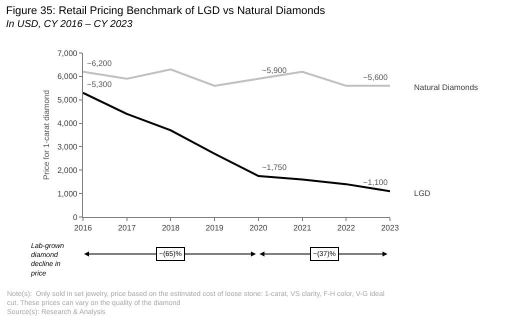 The height and width of the screenshot is (322, 512). Describe the element at coordinates (375, 182) in the screenshot. I see `annotation: ~1,100` at that location.